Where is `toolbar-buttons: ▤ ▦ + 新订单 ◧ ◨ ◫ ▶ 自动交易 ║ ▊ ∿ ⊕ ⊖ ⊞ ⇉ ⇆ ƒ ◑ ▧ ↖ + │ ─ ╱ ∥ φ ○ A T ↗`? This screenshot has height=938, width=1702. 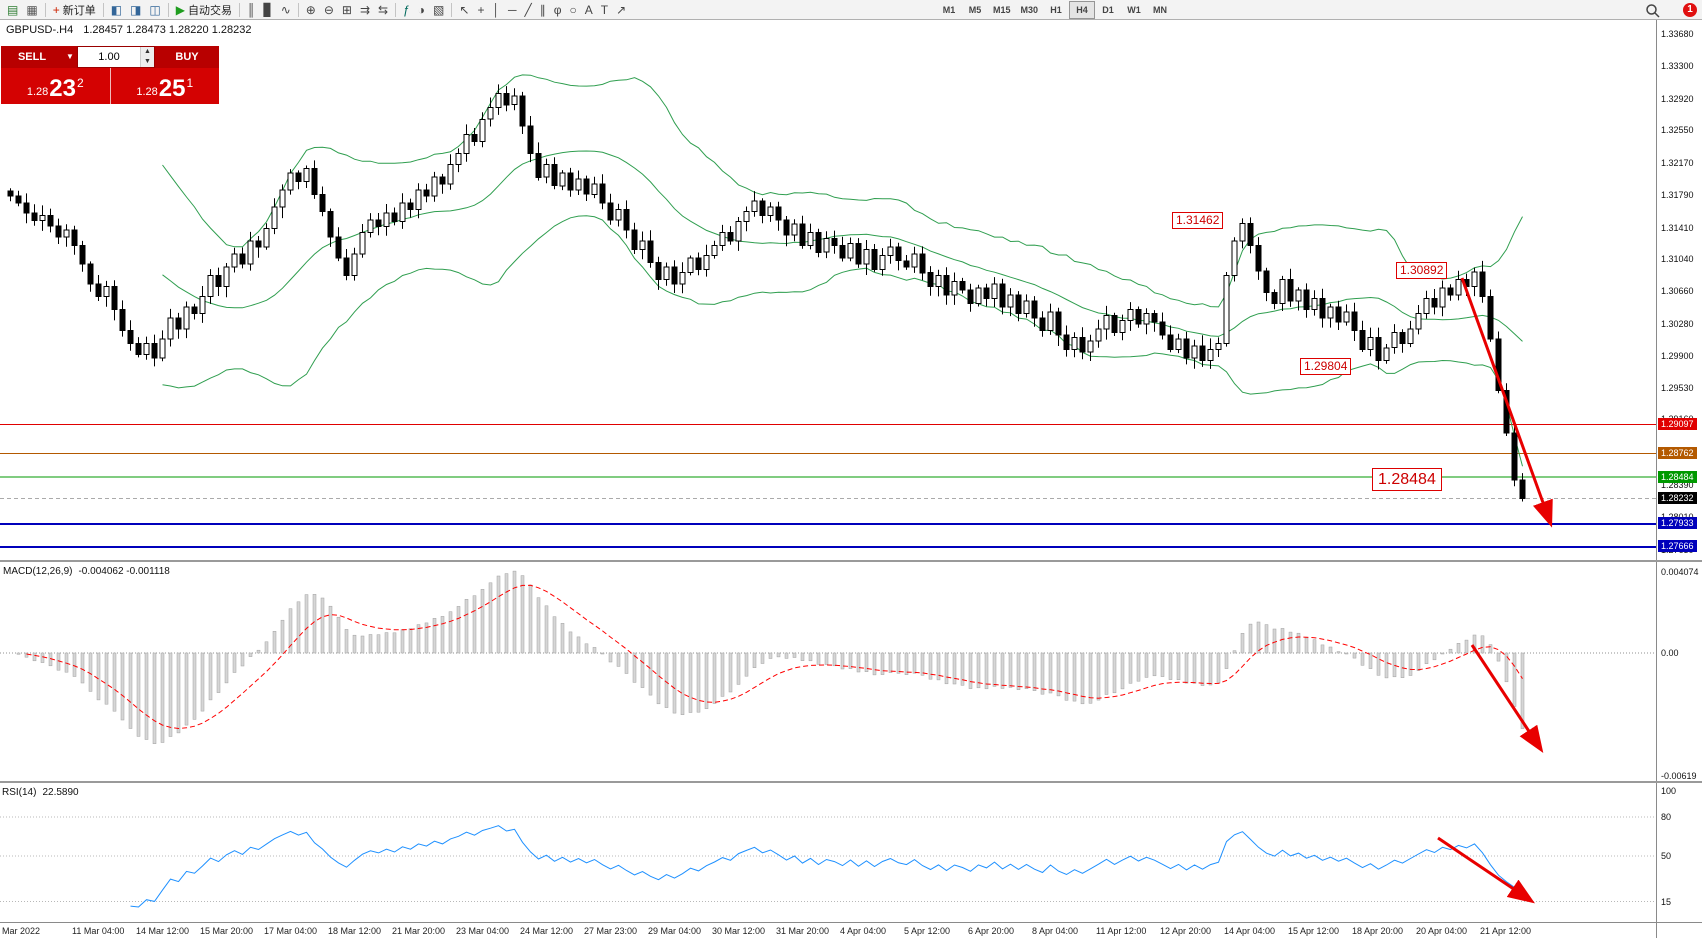 toolbar-buttons: ▤ ▦ + 新订单 ◧ ◨ ◫ ▶ 自动交易 ║ ▊ ∿ ⊕ ⊖ ⊞ ⇉ ⇆ ƒ ◑ ▧ ↖ + │ ─ ╱ ∥ φ ○ A T ↗ is located at coordinates (316, 10).